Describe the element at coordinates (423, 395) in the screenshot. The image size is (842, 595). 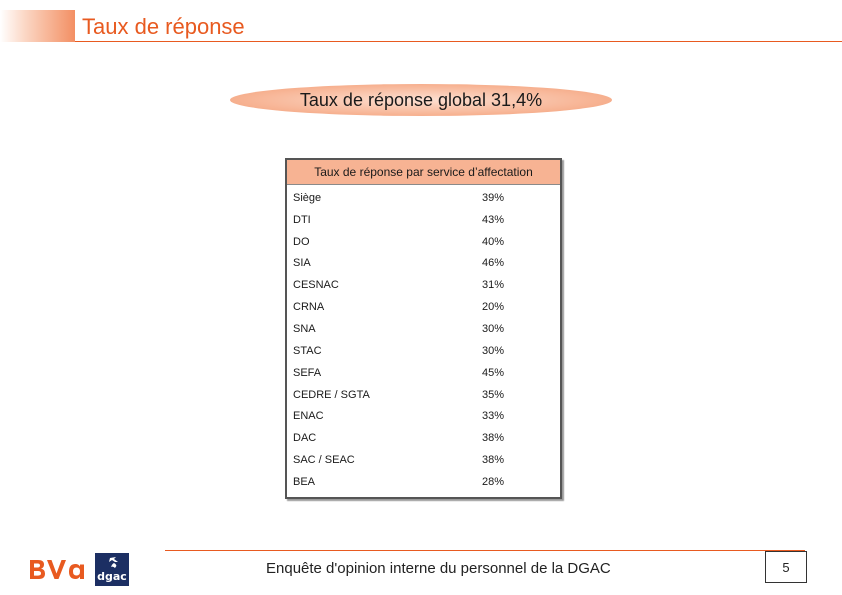
I see `table-row: CEDRE / SGTA 35%` at that location.